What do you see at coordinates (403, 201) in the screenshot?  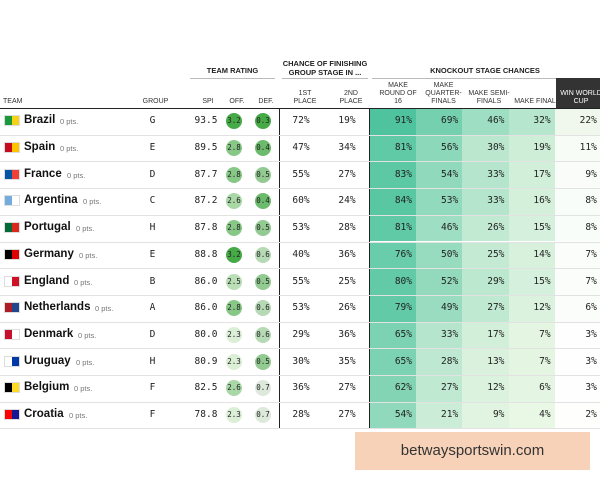 I see `knockout-value: 84%` at bounding box center [403, 201].